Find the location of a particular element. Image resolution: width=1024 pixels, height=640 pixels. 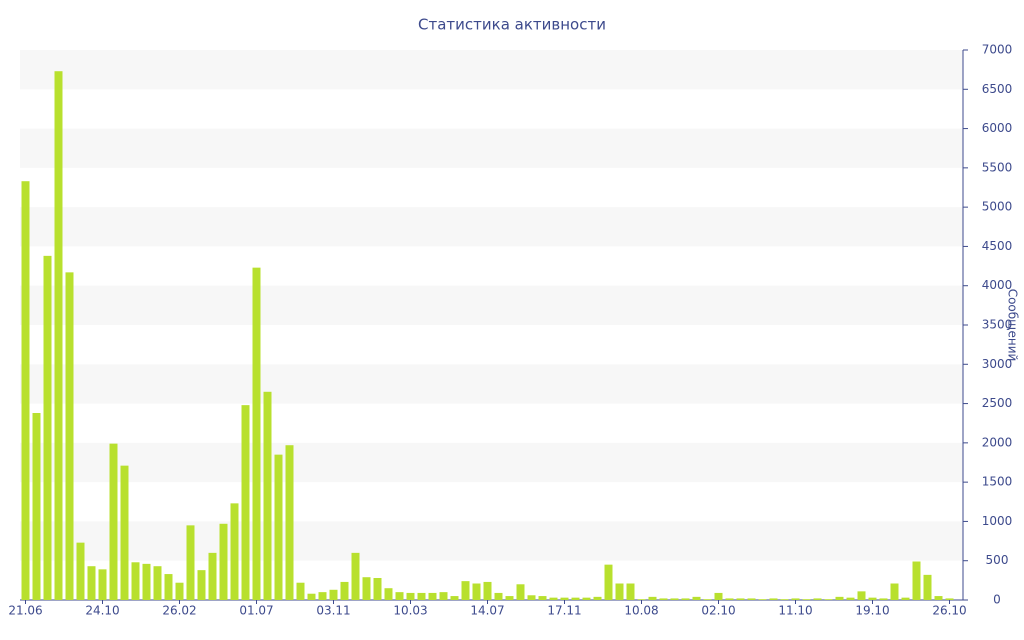

x-tick-label: 17.11 is located at coordinates (564, 611).